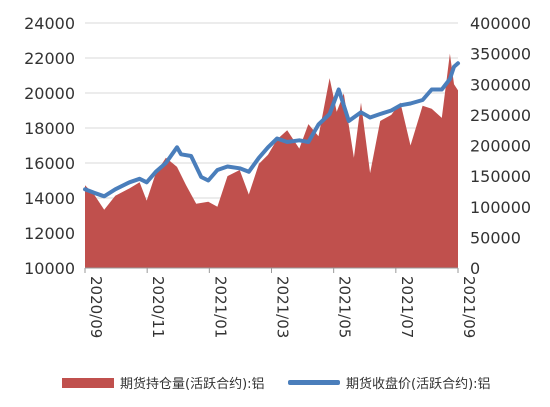 The image size is (550, 407). What do you see at coordinates (96, 307) in the screenshot?
I see `x-tick-label: 2020/09` at bounding box center [96, 307].